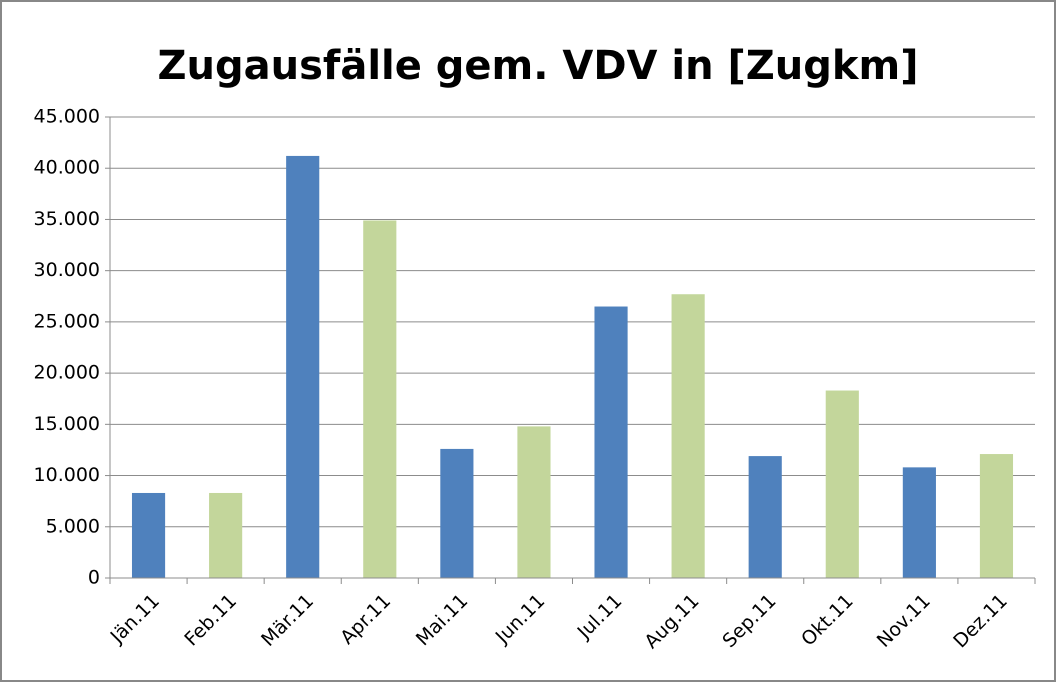  What do you see at coordinates (67, 475) in the screenshot?
I see `y-tick-label: 10.000` at bounding box center [67, 475].